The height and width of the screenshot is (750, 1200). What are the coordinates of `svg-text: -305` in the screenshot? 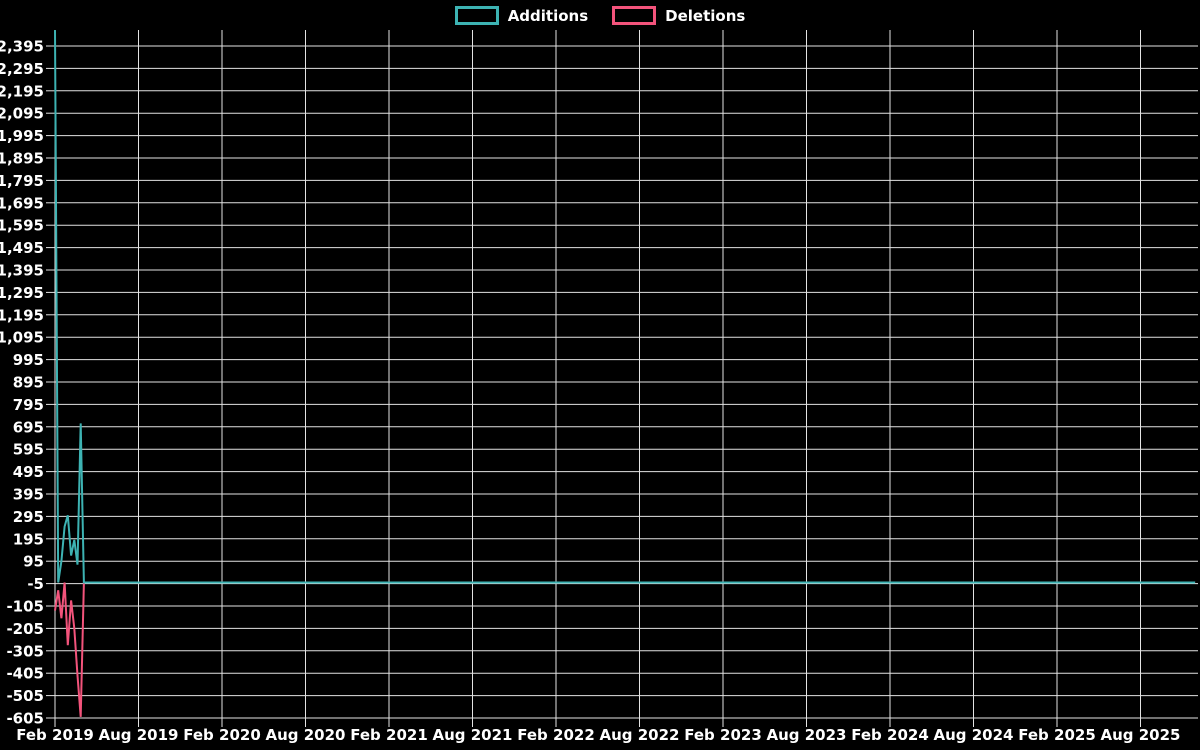 It's located at (25, 651).